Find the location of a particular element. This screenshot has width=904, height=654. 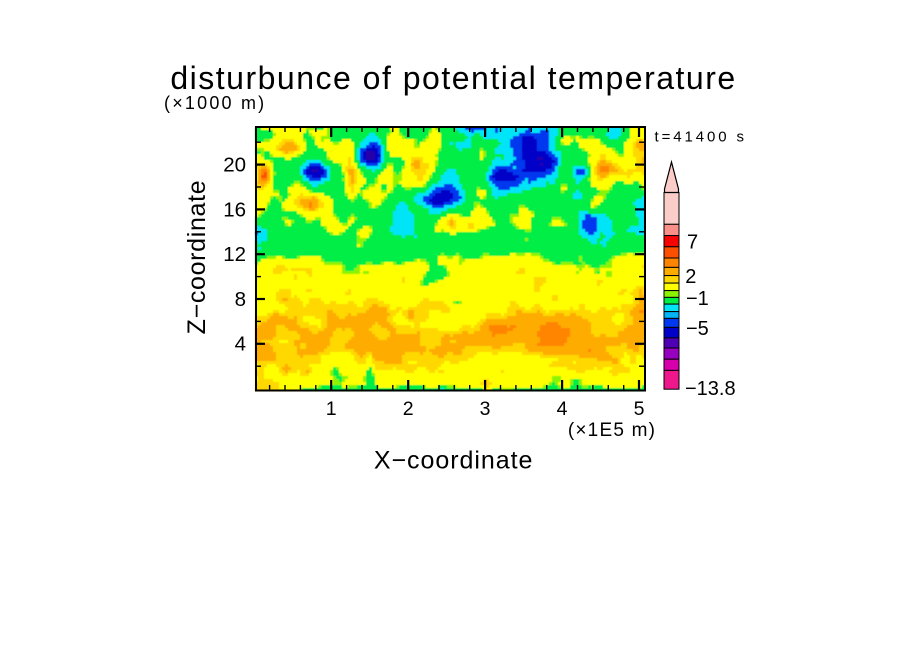

svg-text: 12 is located at coordinates (234, 254).